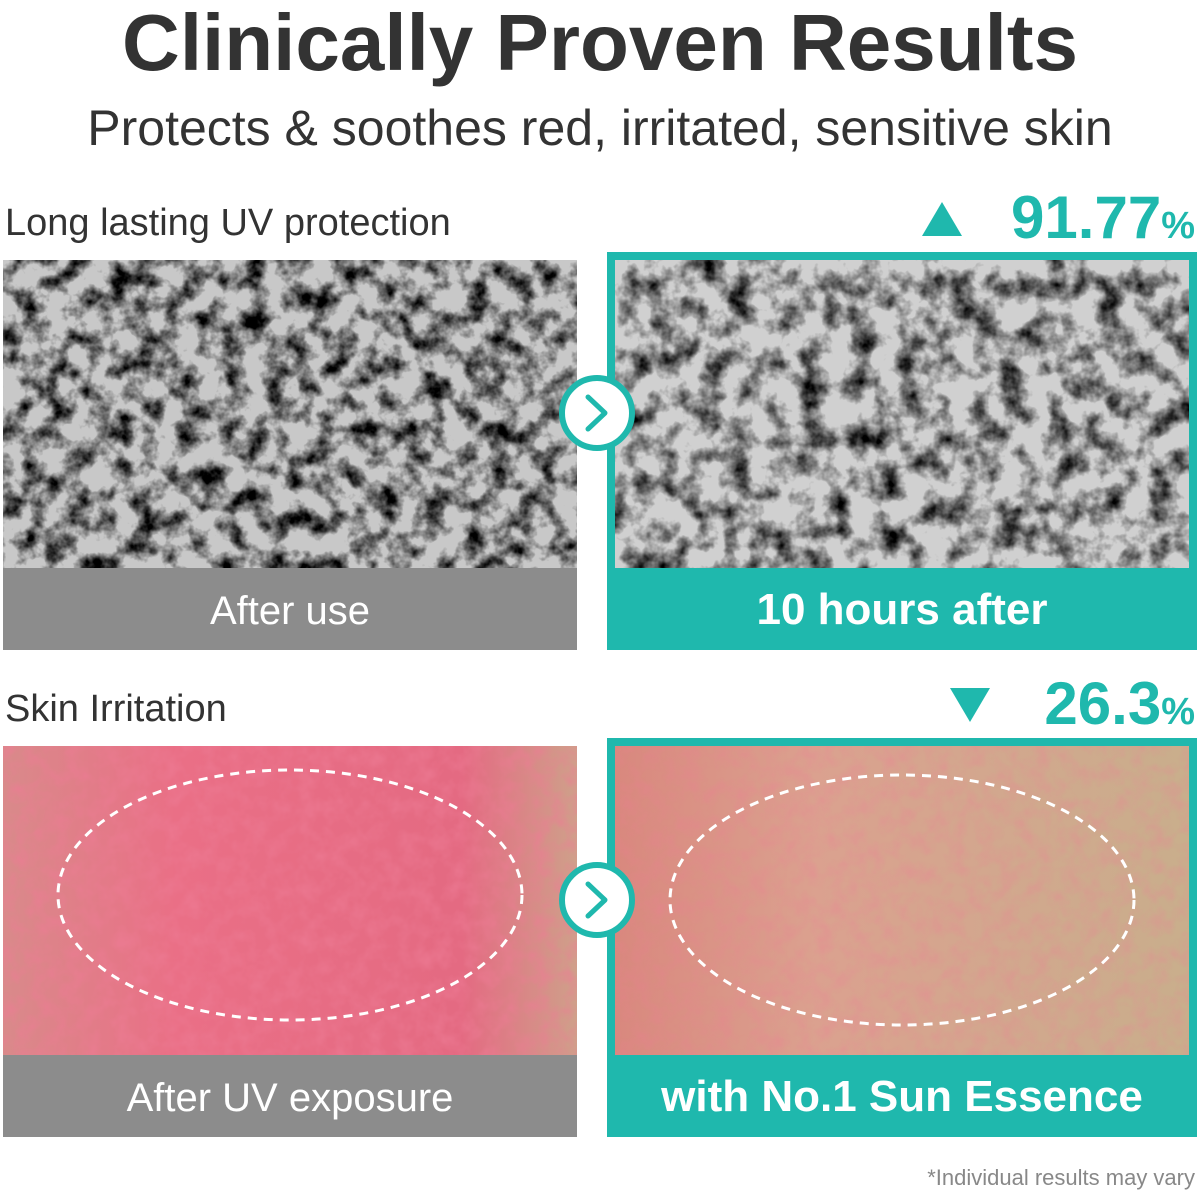  Describe the element at coordinates (1086, 217) in the screenshot. I see `stat-value: 91.77` at that location.